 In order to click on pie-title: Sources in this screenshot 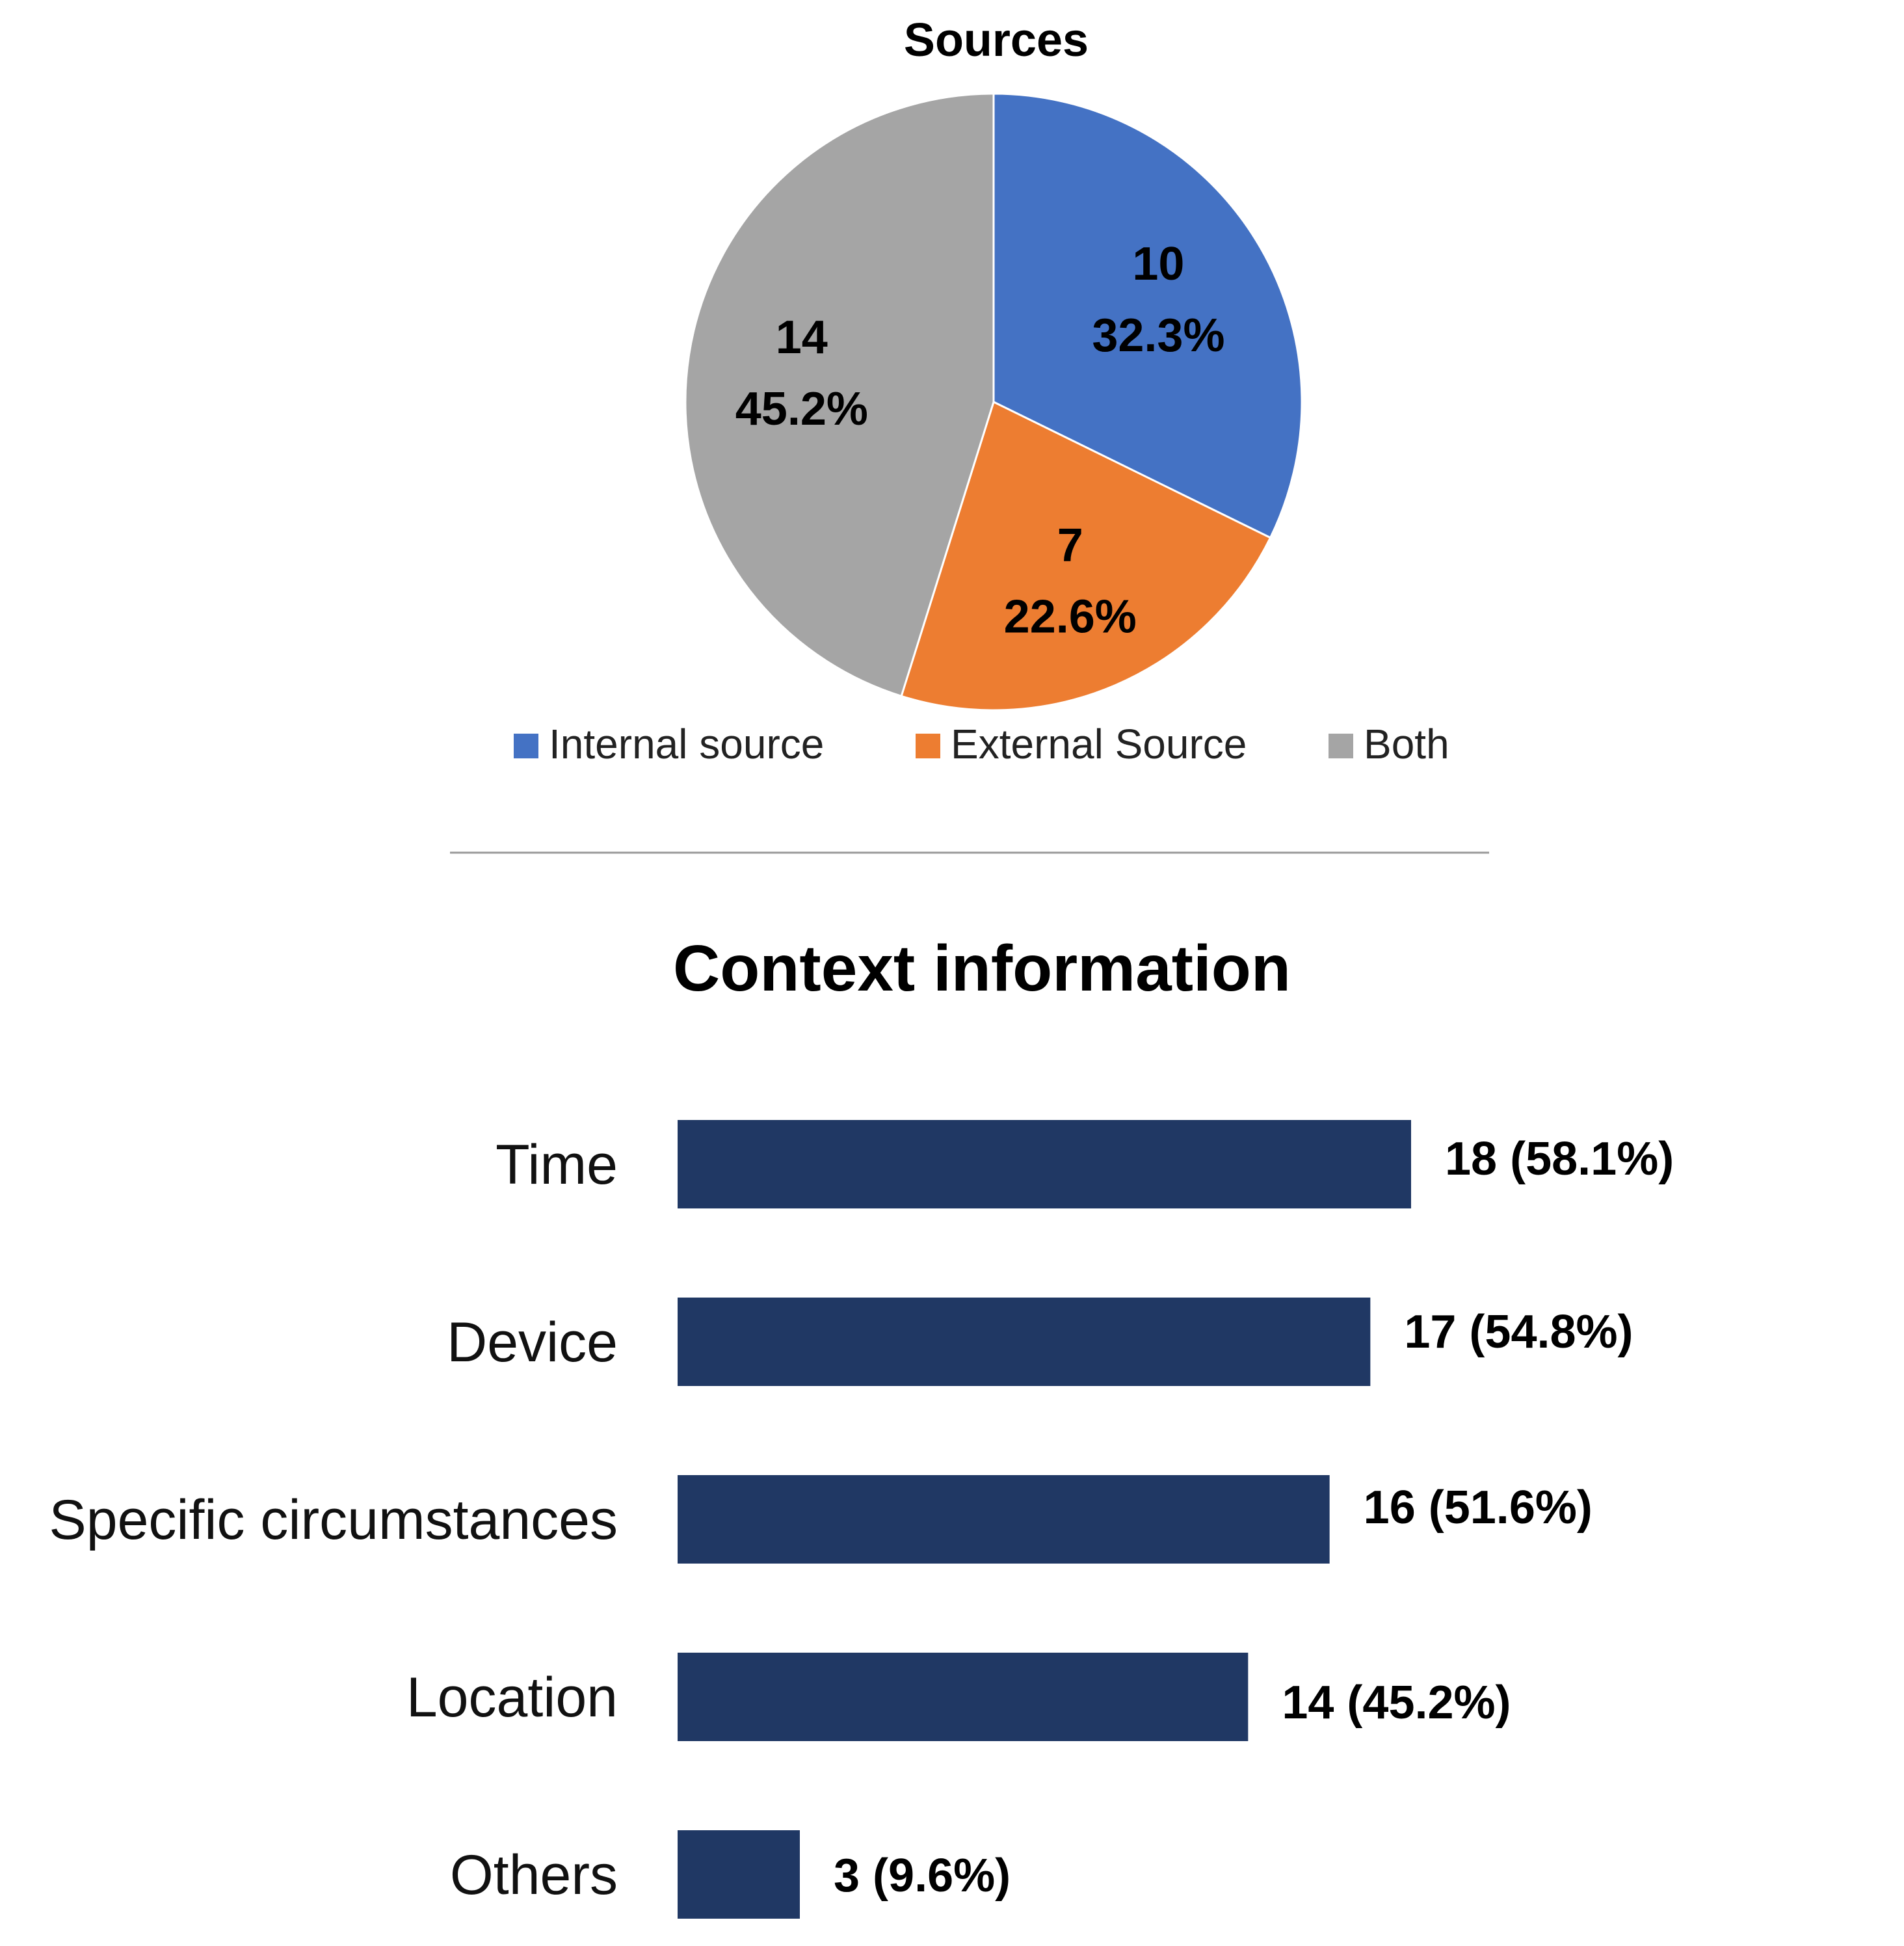, I will do `click(996, 40)`.